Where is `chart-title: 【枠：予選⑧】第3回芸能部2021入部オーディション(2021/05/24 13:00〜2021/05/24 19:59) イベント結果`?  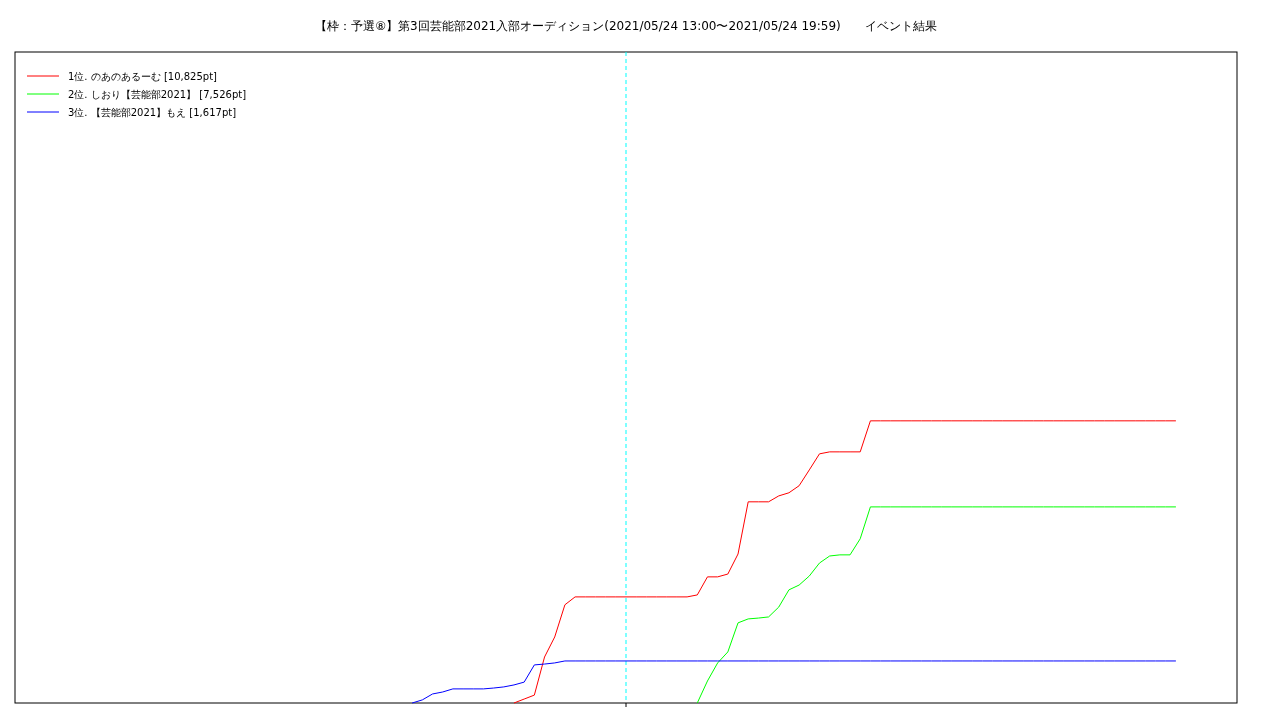 chart-title: 【枠：予選⑧】第3回芸能部2021入部オーディション(2021/05/24 13:00〜2021/05/24 19:59) イベント結果 is located at coordinates (626, 26).